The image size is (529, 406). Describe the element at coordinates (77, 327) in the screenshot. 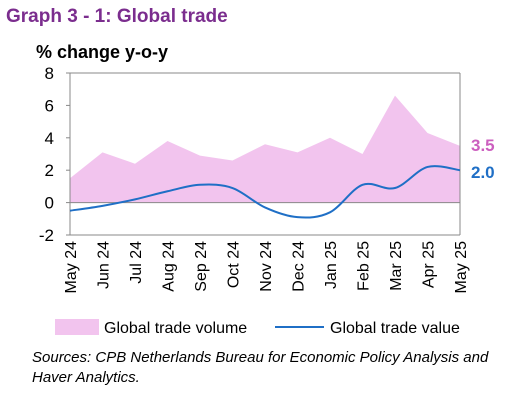

I see `legend-volume-swatch` at that location.